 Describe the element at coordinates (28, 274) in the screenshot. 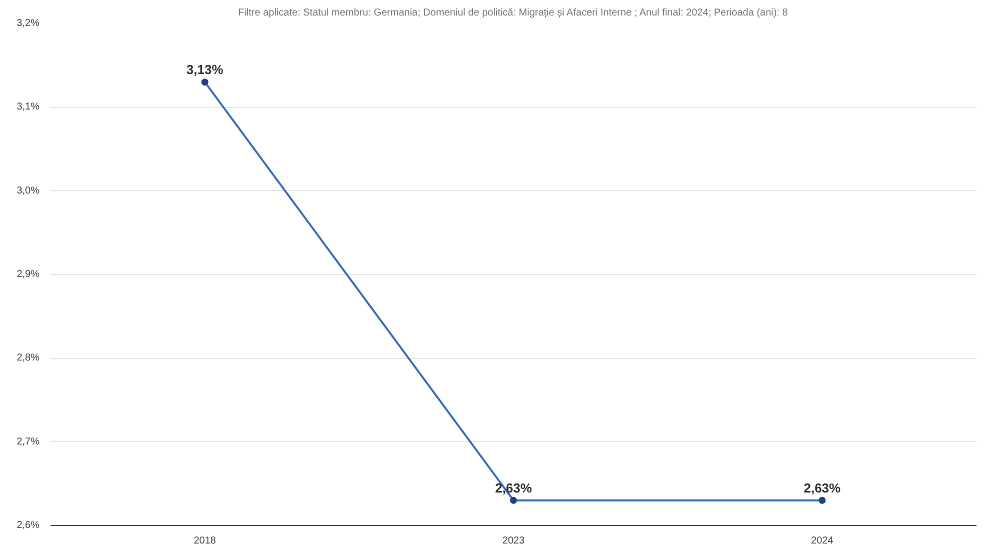

I see `y-tick-label: 2,9%` at that location.